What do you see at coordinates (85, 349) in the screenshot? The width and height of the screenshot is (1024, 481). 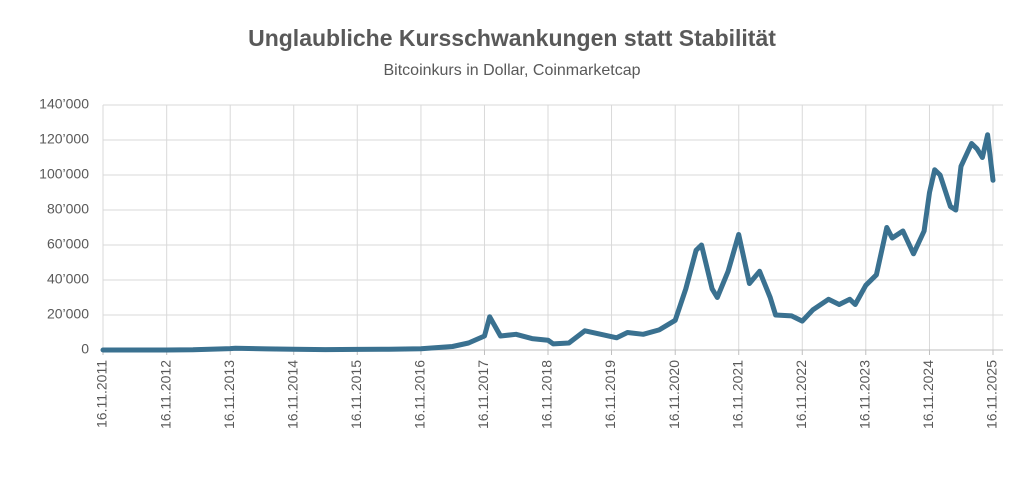 I see `y-tick-label: 0` at bounding box center [85, 349].